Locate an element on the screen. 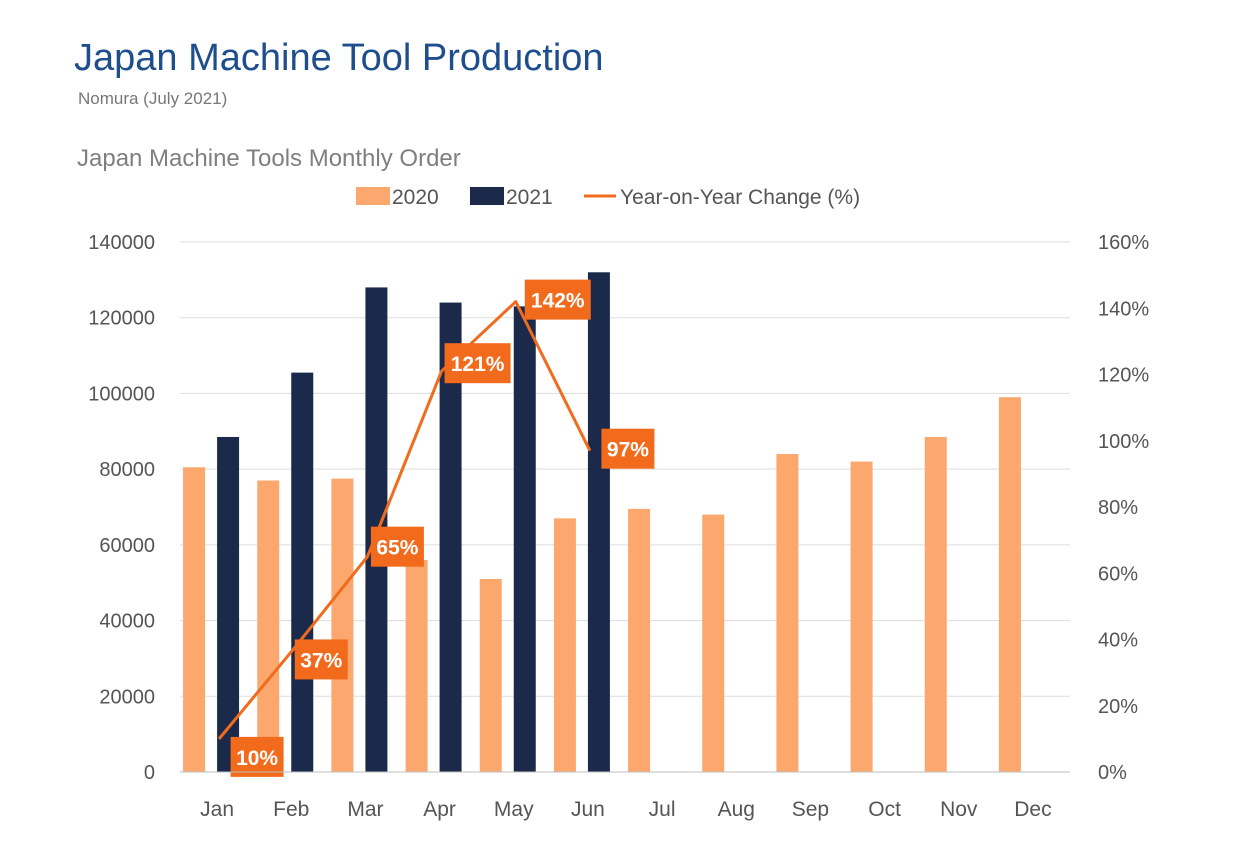 The height and width of the screenshot is (858, 1240). x-tick-label: Feb is located at coordinates (291, 809).